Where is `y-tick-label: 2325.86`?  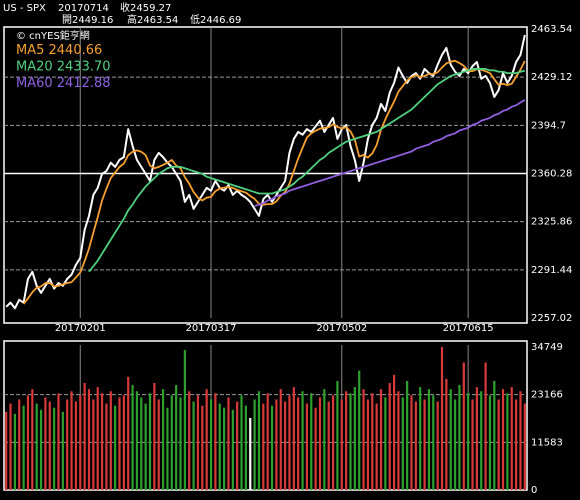 y-tick-label: 2325.86 is located at coordinates (551, 222).